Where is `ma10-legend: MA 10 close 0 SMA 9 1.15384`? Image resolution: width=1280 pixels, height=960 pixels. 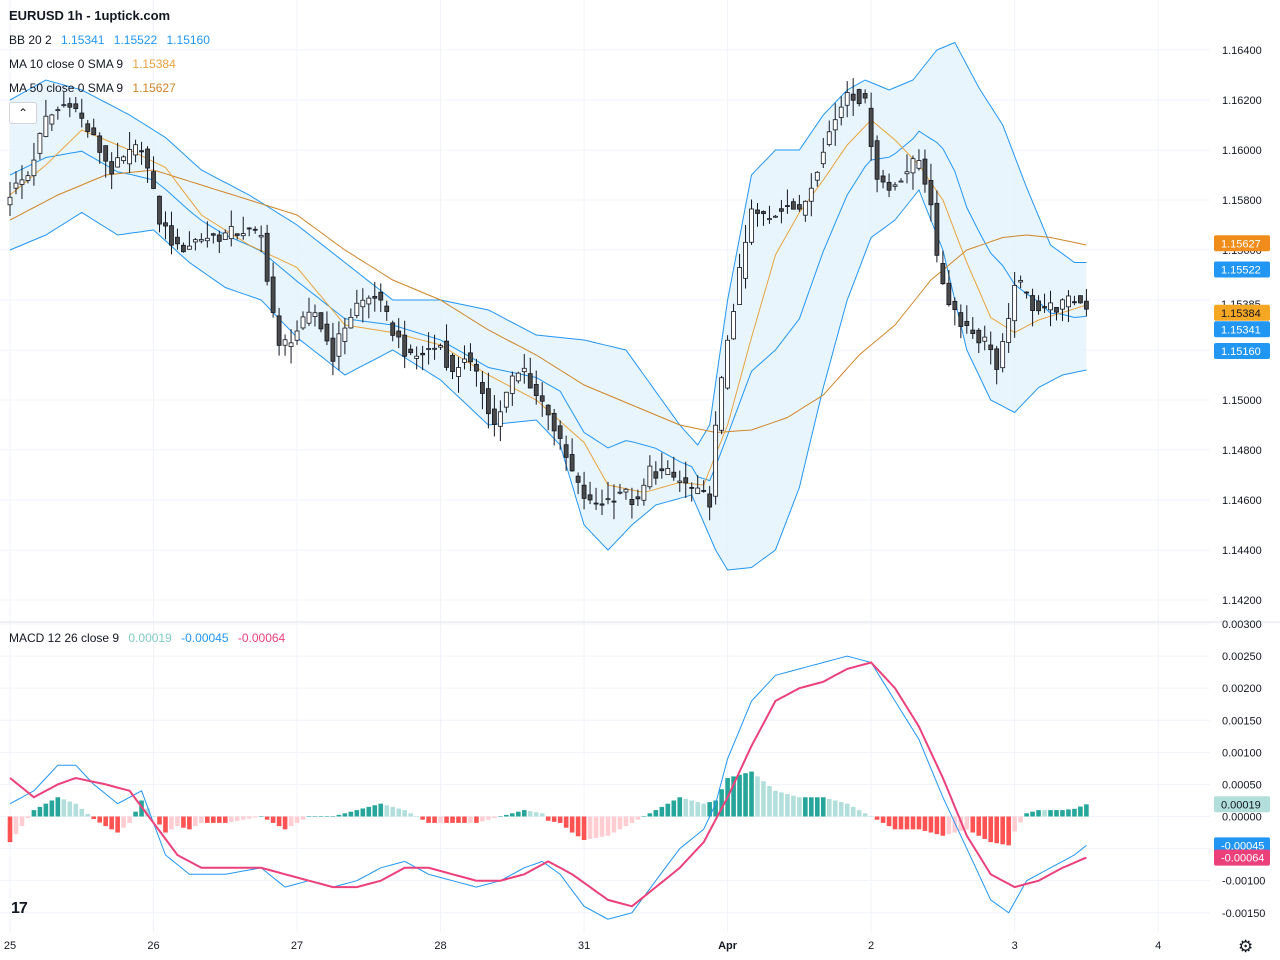 ma10-legend: MA 10 close 0 SMA 9 1.15384 is located at coordinates (92, 64).